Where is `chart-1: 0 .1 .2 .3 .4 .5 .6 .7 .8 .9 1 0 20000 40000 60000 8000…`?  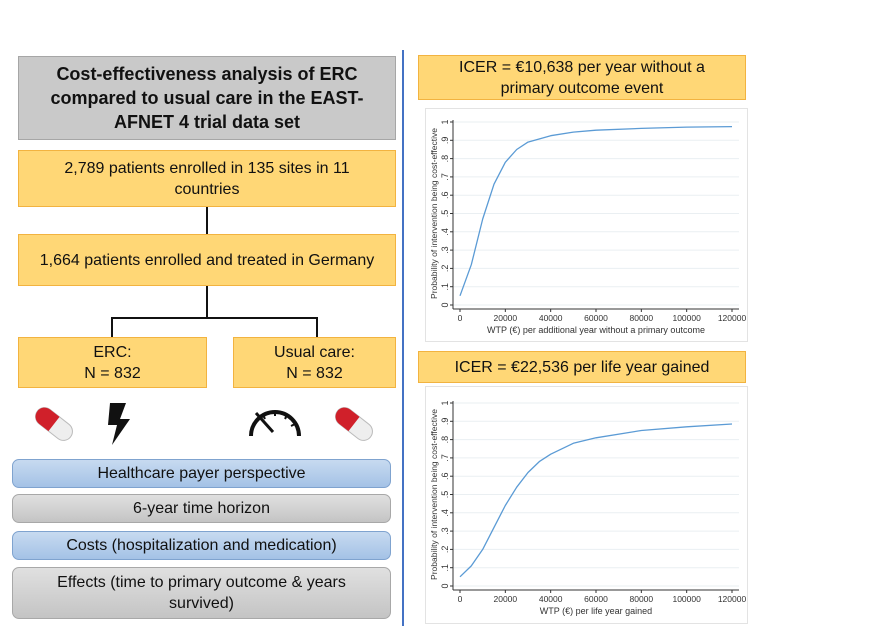 chart-1: 0 .1 .2 .3 .4 .5 .6 .7 .8 .9 1 0 20000 40000 60000 8000… is located at coordinates (586, 225).